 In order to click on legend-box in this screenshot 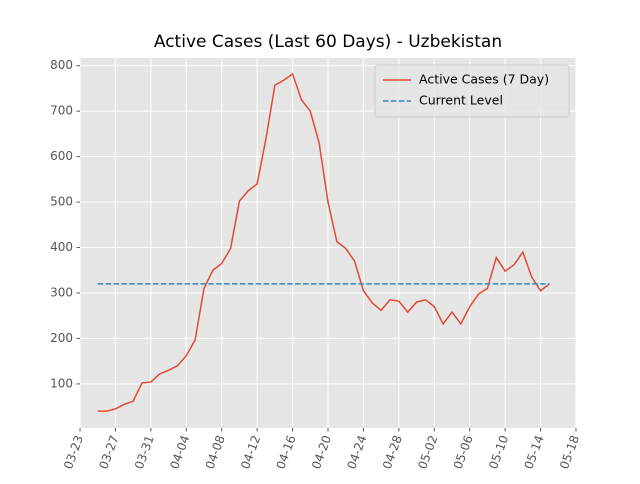, I will do `click(472, 91)`.